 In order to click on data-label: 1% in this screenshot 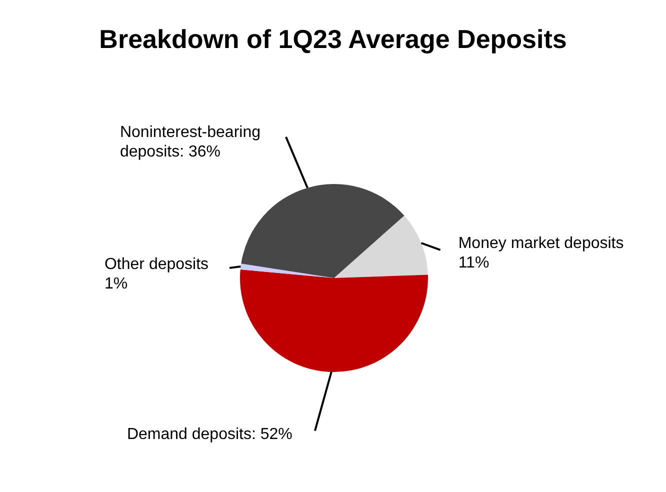, I will do `click(116, 283)`.